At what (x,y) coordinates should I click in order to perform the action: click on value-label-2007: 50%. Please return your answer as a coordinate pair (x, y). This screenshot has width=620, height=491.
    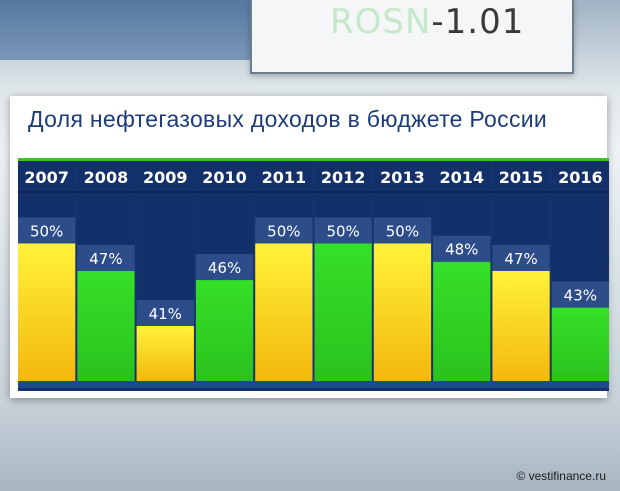
    Looking at the image, I should click on (46, 231).